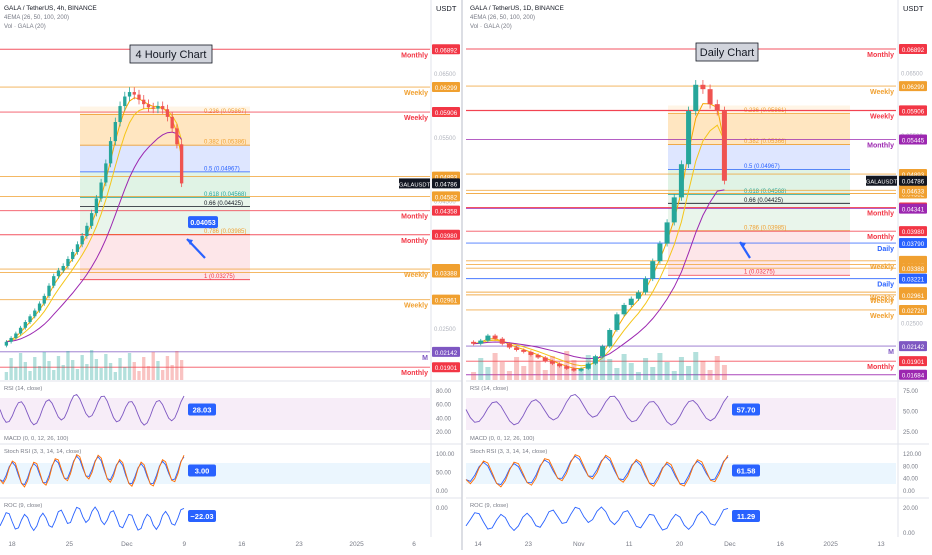 The width and height of the screenshot is (932, 555). What do you see at coordinates (446, 212) in the screenshot?
I see `left-level-tag: 0.04358` at bounding box center [446, 212].